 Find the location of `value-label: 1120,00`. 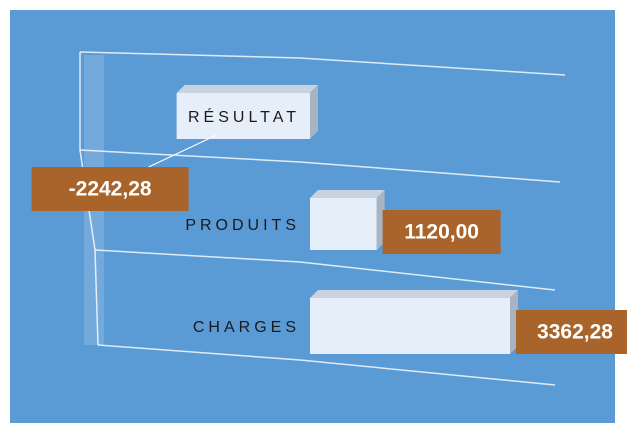

value-label: 1120,00 is located at coordinates (441, 232).